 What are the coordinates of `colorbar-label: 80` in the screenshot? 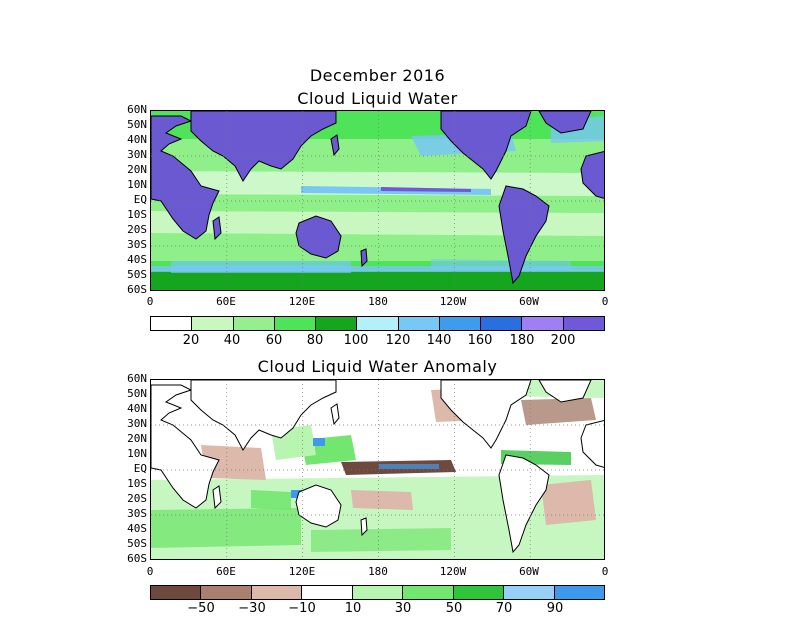 It's located at (315, 340).